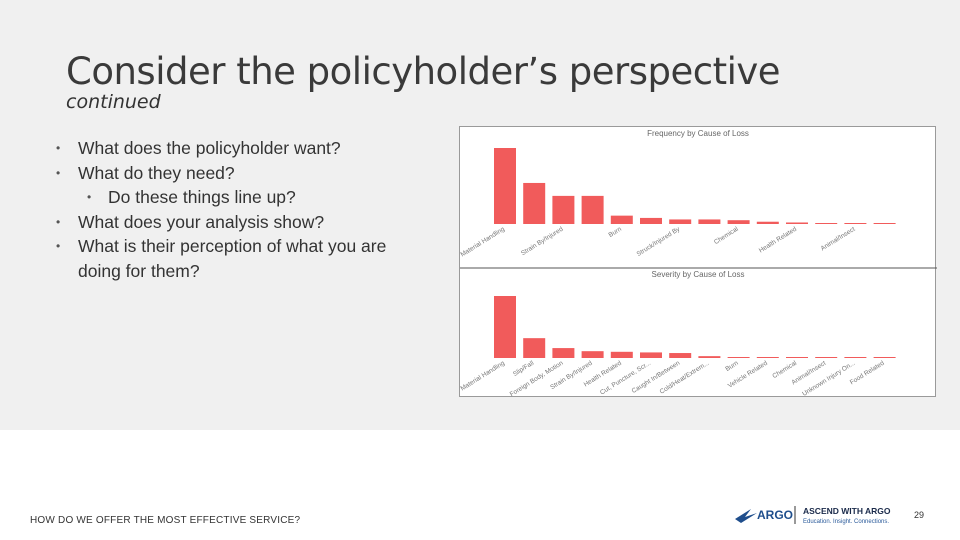 This screenshot has width=960, height=540. What do you see at coordinates (847, 511) in the screenshot?
I see `logo-tagline-title: ASCEND WITH ARGO` at bounding box center [847, 511].